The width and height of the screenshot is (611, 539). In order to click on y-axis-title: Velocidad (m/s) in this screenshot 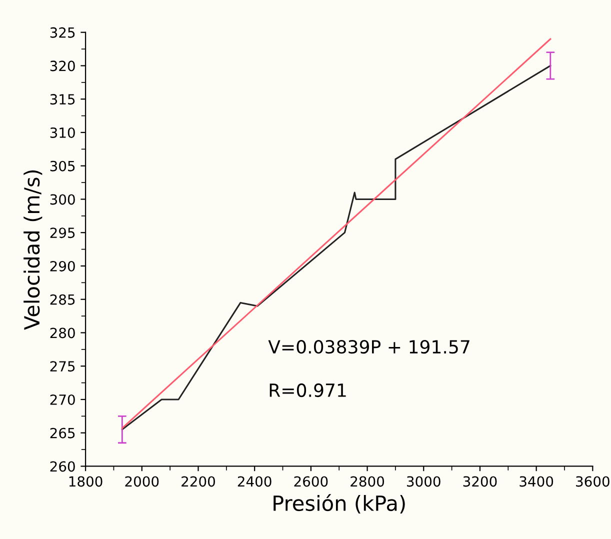, I will do `click(33, 250)`.